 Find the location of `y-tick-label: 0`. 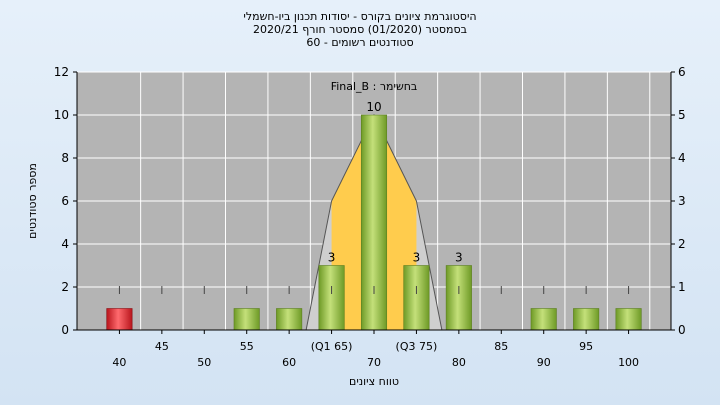

y-tick-label: 0 is located at coordinates (65, 330).